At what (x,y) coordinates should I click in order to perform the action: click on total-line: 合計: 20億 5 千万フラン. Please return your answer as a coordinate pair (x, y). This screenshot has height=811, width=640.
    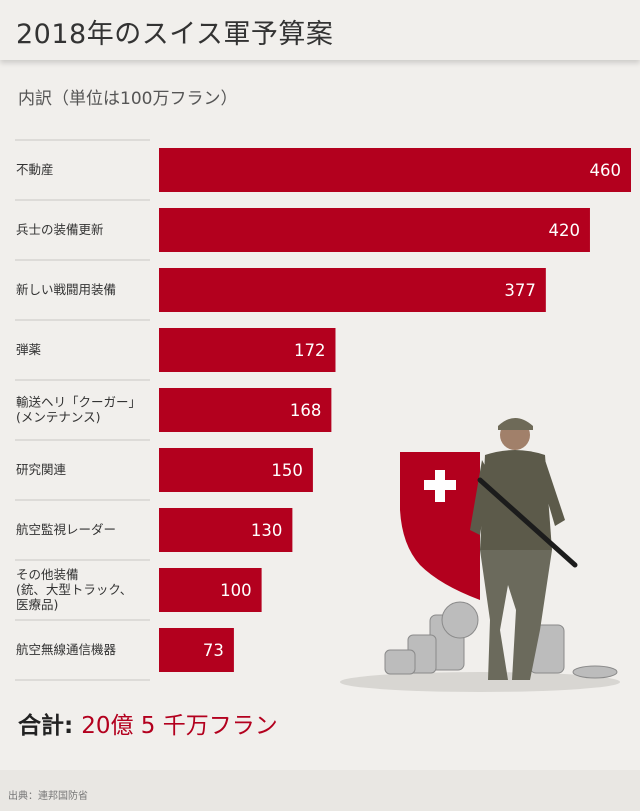
    Looking at the image, I should click on (148, 723).